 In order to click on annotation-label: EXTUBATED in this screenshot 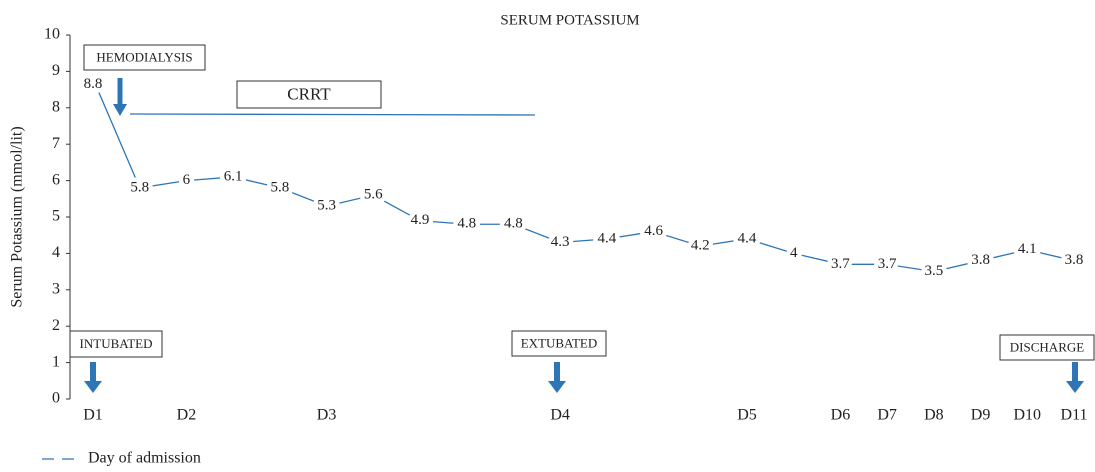, I will do `click(559, 342)`.